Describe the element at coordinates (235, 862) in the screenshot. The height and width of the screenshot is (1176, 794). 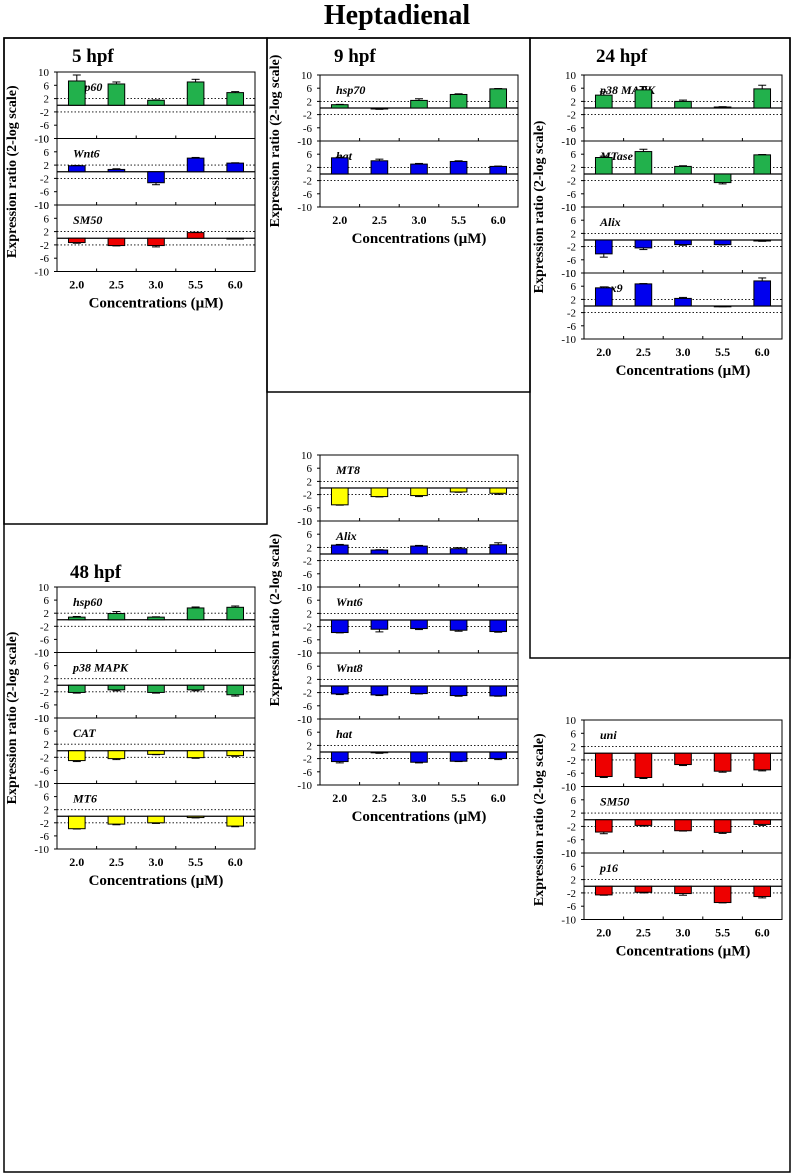
I see `x-tick-label: 6.0` at that location.